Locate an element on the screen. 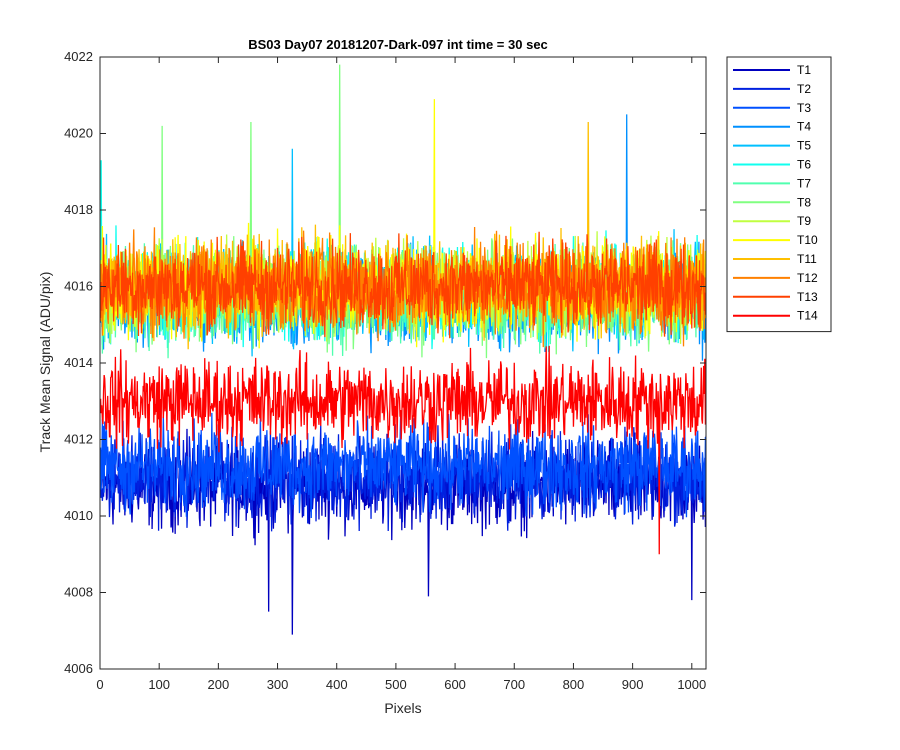 The width and height of the screenshot is (900, 750). legend-label-t4: T4 is located at coordinates (804, 127).